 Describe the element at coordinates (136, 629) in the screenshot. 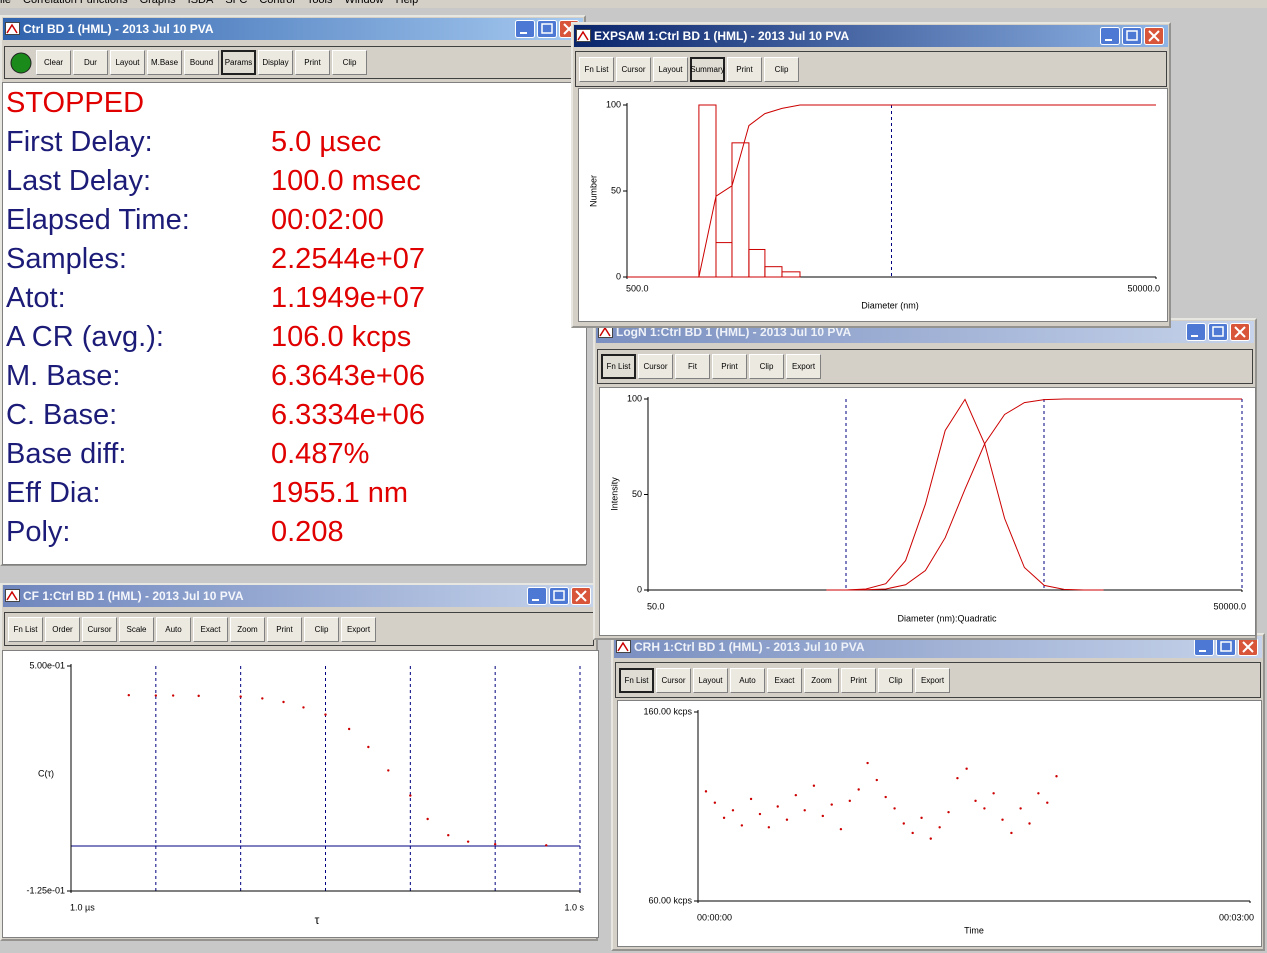

I see `toolbar-button: Scale` at that location.